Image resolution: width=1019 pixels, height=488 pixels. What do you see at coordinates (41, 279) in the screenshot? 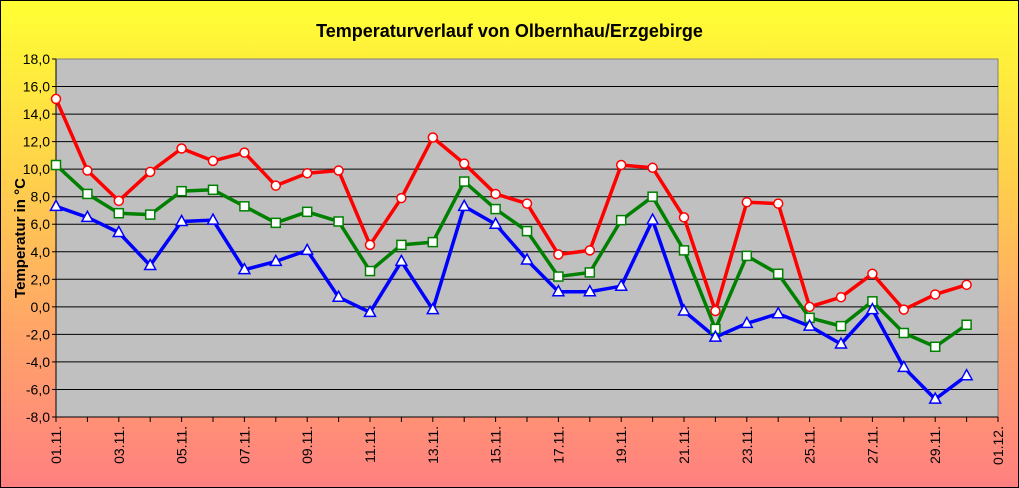
I see `y-tick-label: 2,0` at bounding box center [41, 279].